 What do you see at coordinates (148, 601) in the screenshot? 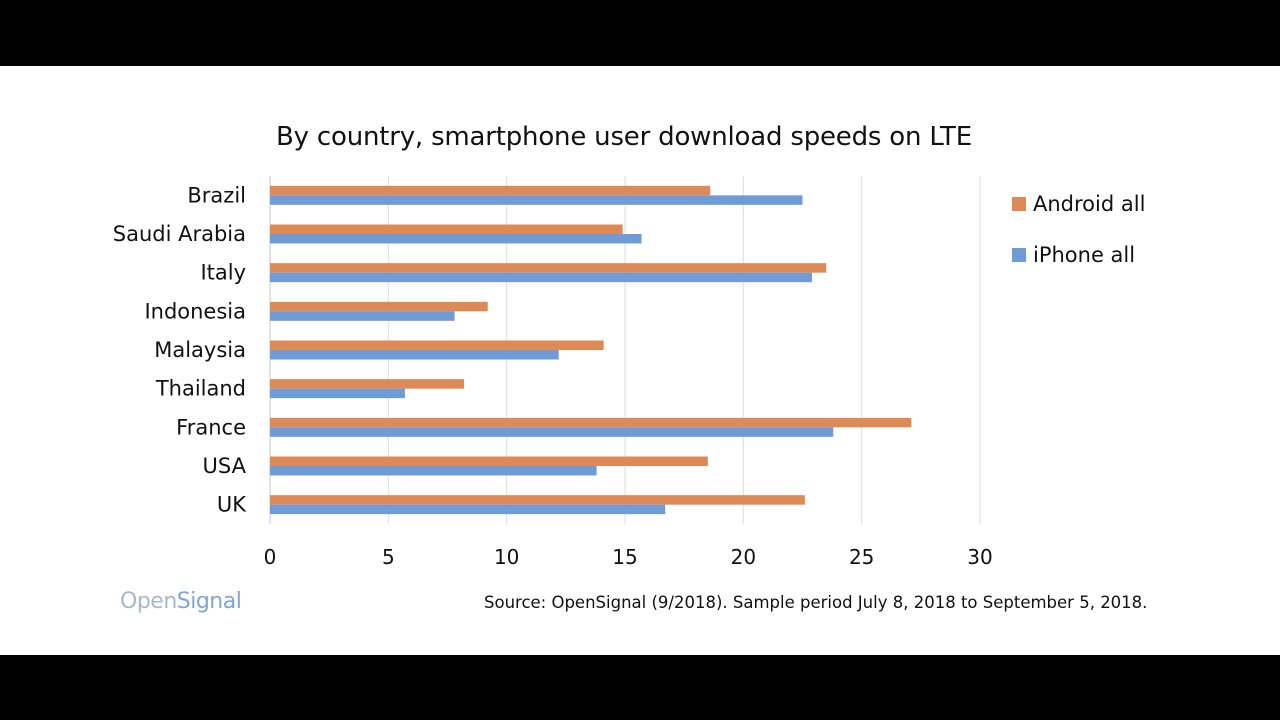
I see `logo-text-open: Open` at bounding box center [148, 601].